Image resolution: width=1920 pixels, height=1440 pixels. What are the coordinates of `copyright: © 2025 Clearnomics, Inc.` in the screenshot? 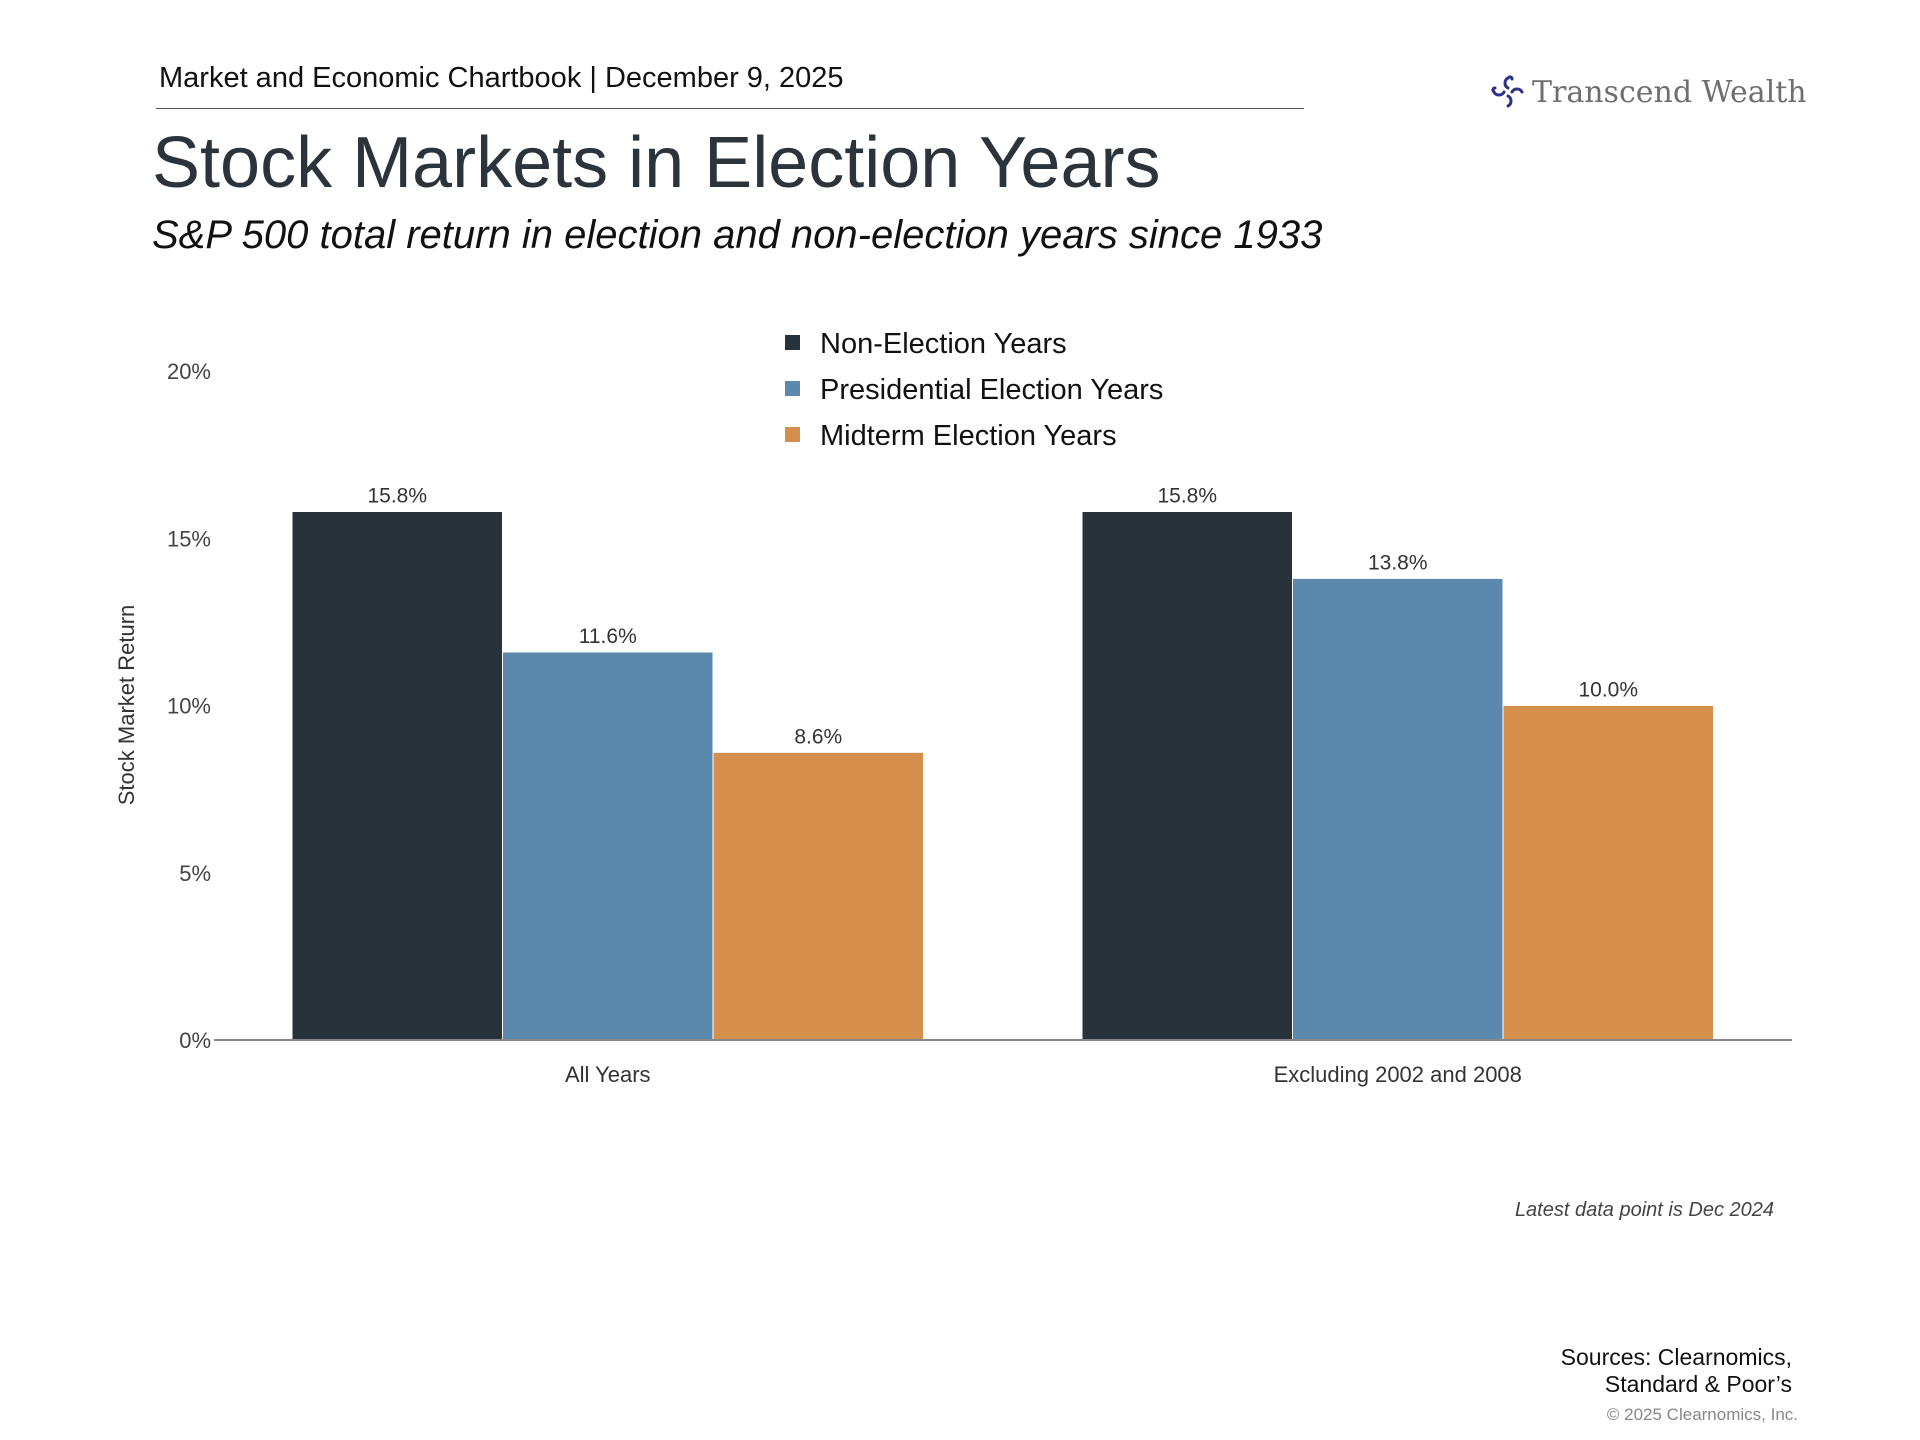 It's located at (1702, 1414).